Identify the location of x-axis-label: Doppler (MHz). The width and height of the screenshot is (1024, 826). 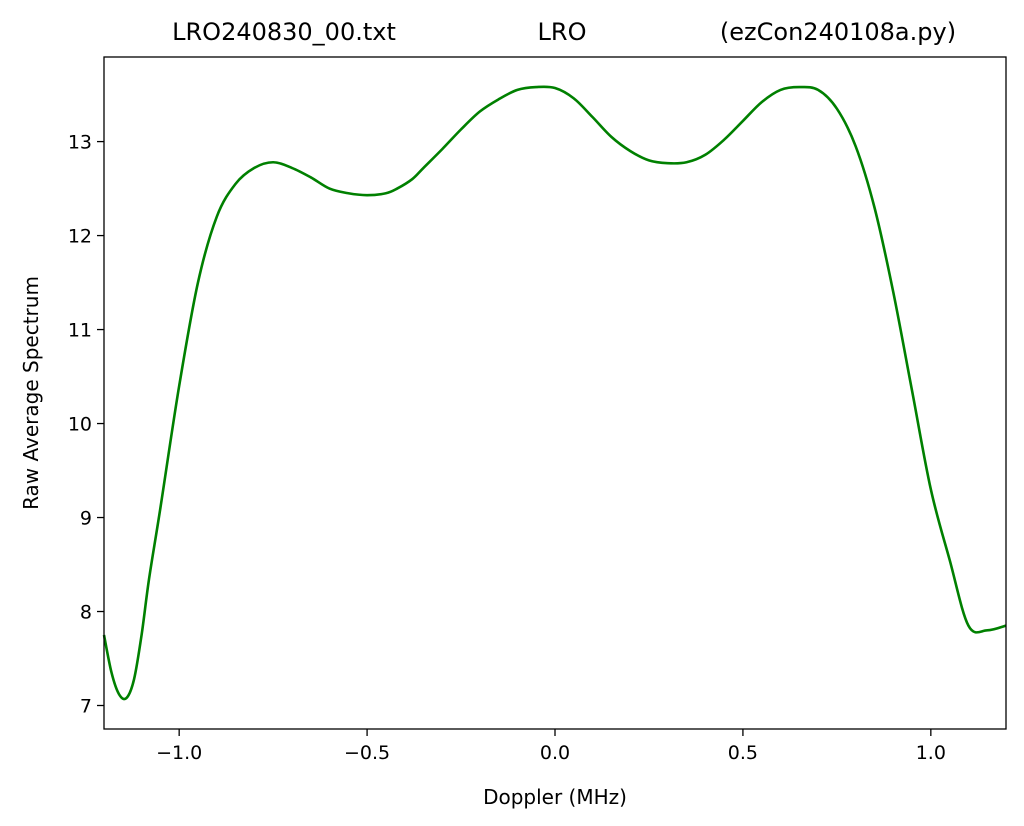
(555, 797).